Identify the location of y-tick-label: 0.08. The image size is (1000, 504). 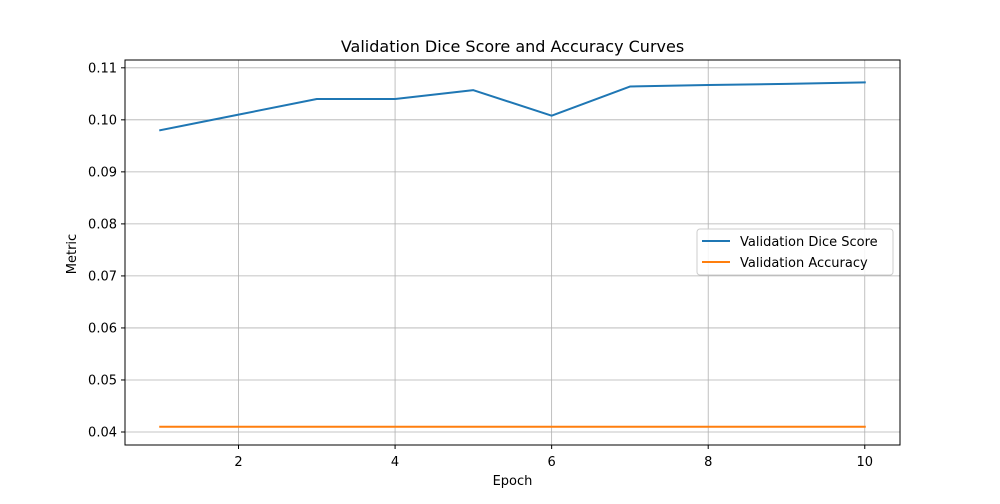
(102, 224).